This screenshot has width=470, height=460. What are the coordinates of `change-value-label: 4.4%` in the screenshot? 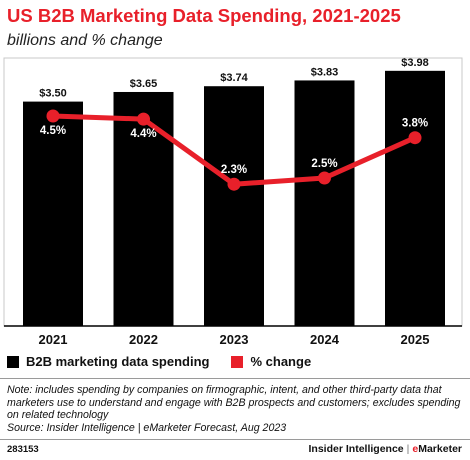 It's located at (143, 134).